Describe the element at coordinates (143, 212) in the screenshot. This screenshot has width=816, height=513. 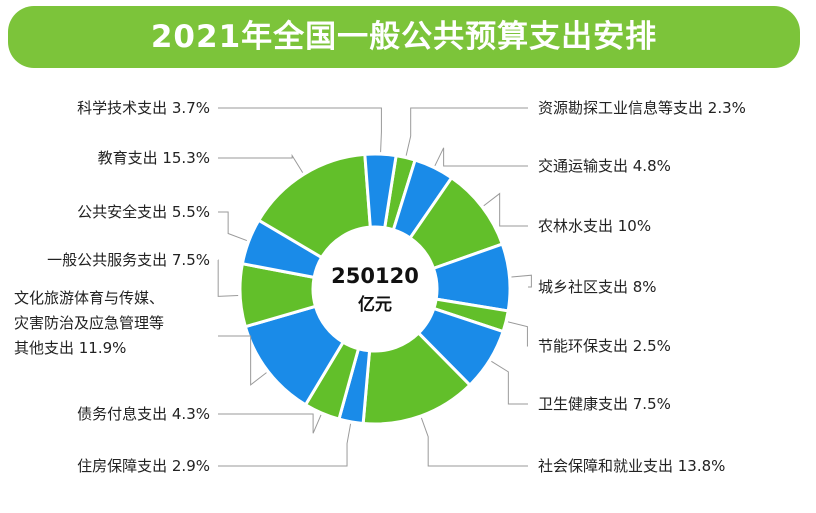
I see `slice-label: 公共安全支出 5.5%` at that location.